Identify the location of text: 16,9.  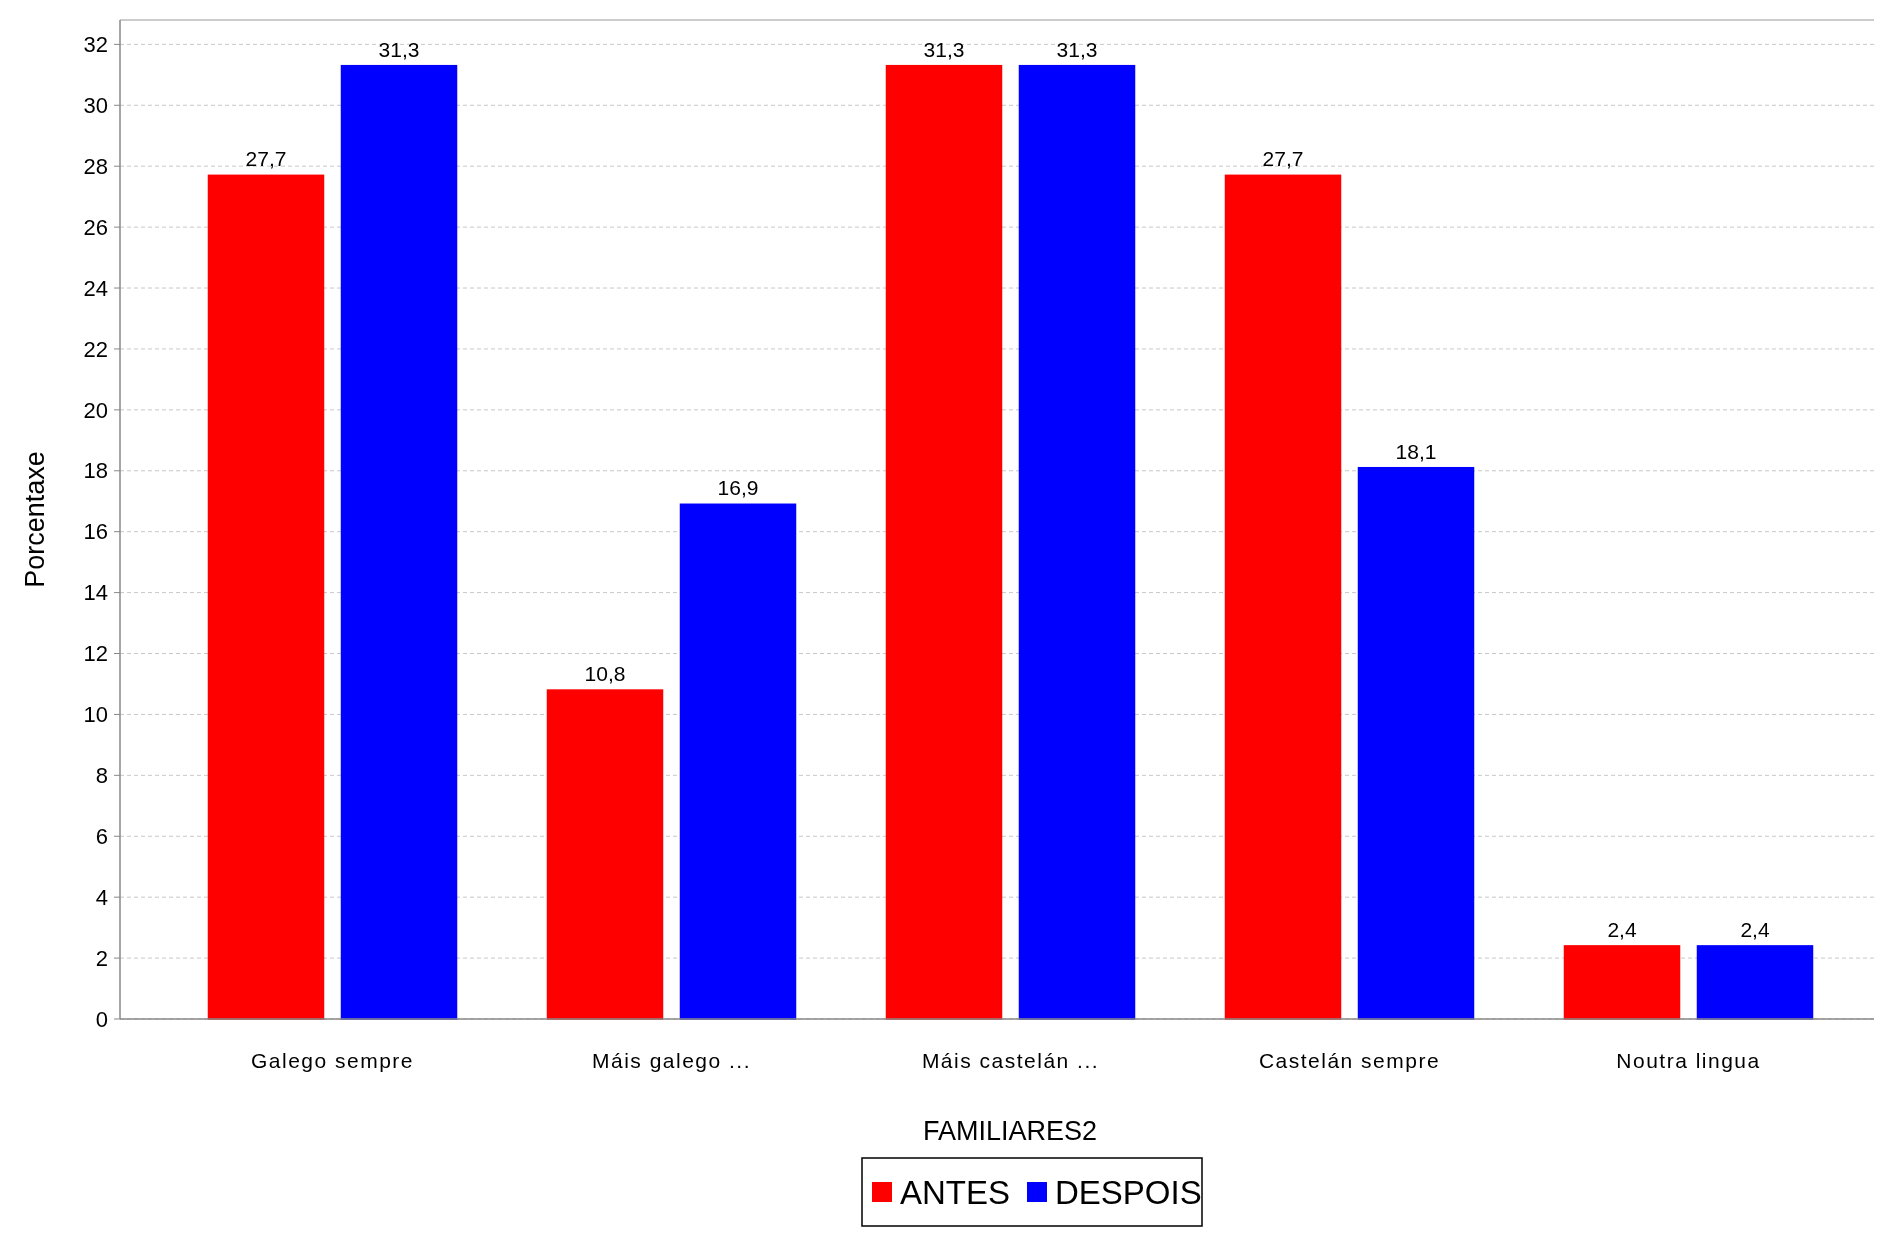
(738, 488).